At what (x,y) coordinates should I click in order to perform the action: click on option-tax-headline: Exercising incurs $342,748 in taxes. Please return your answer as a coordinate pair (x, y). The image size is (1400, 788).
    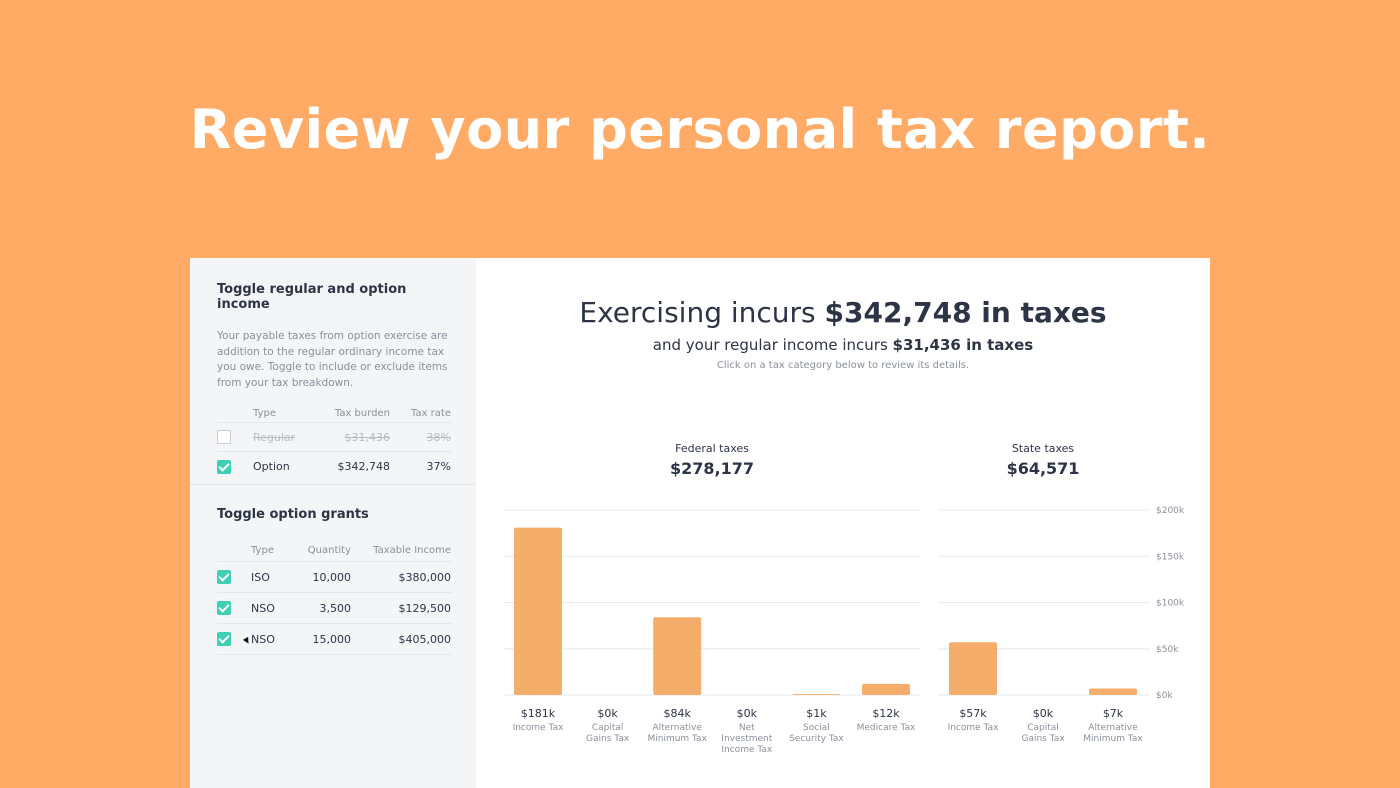
    Looking at the image, I should click on (843, 312).